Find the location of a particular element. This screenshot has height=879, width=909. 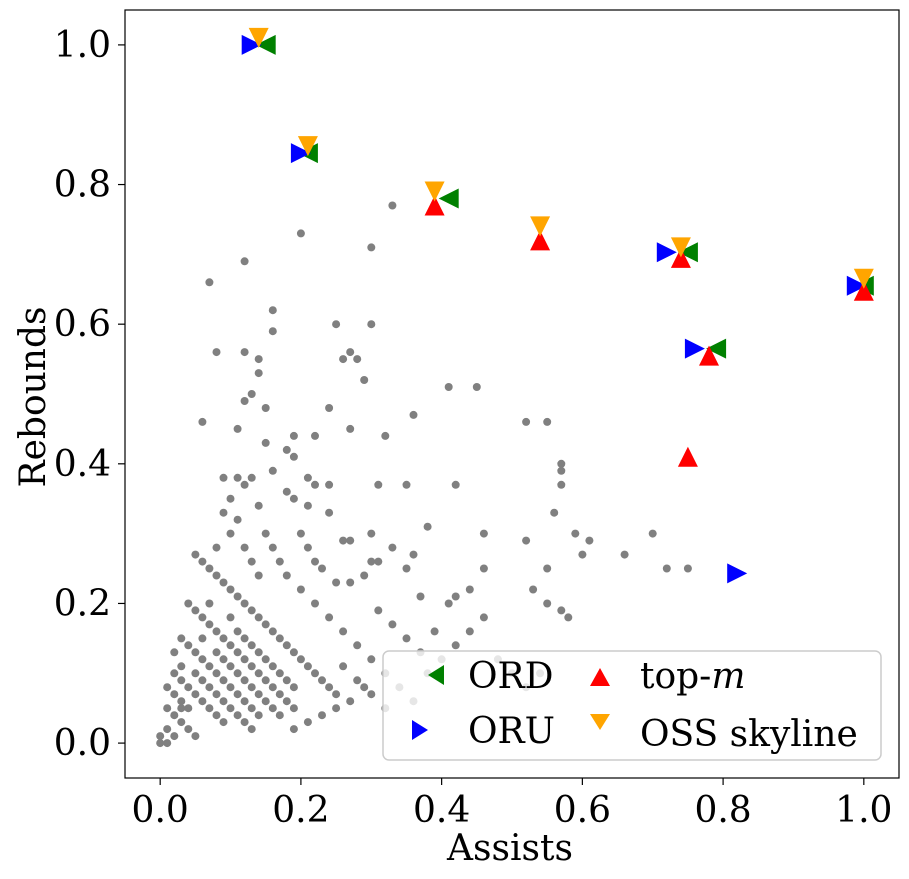

legend-oru-marker is located at coordinates (420, 730).